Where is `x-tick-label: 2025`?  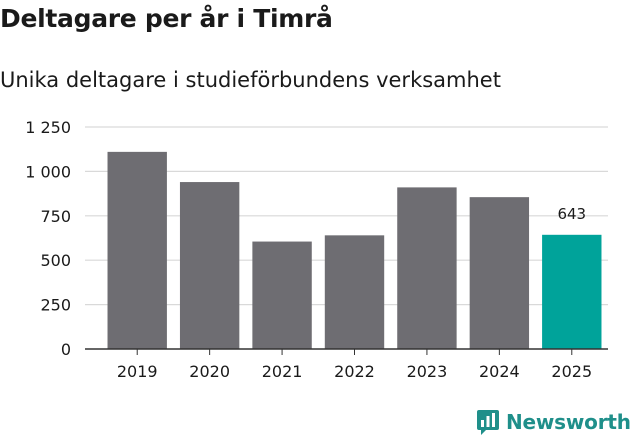 x-tick-label: 2025 is located at coordinates (571, 371).